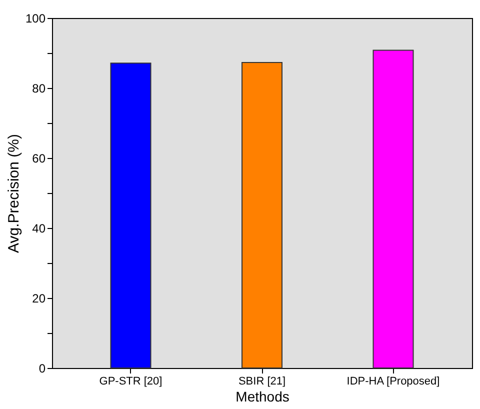 The image size is (480, 409). What do you see at coordinates (42, 369) in the screenshot?
I see `y-tick-label: 0` at bounding box center [42, 369].